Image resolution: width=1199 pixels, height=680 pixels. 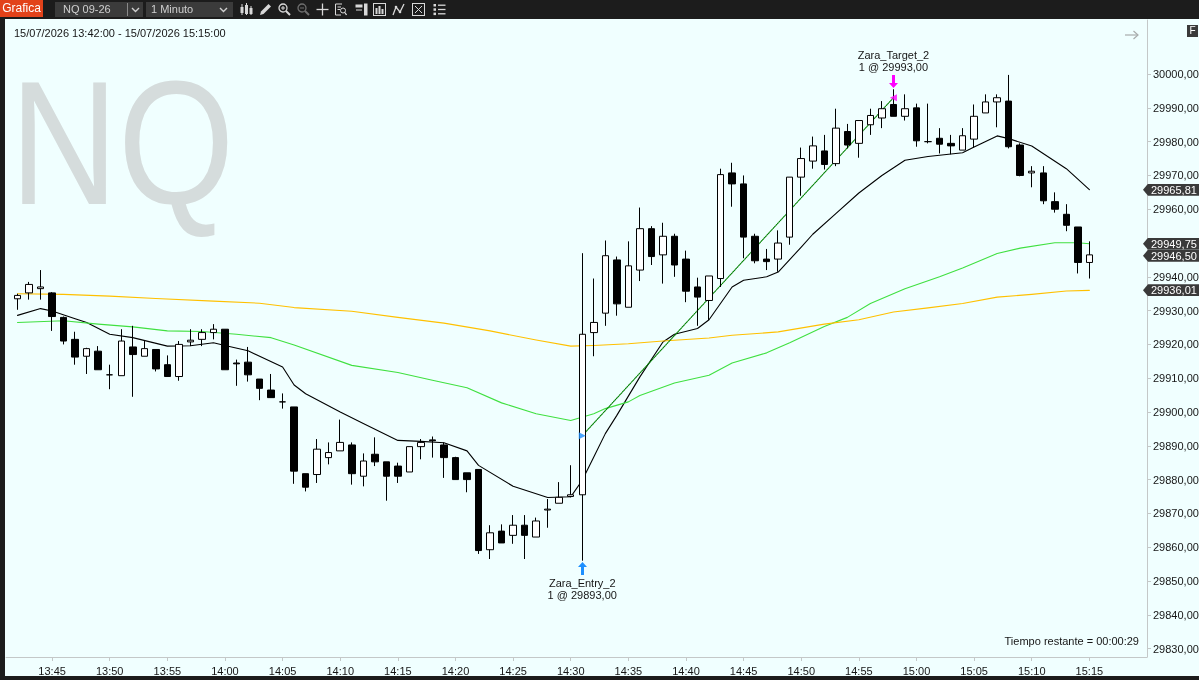 I want to click on y-tick-label: 29910,00, so click(x=1176, y=378).